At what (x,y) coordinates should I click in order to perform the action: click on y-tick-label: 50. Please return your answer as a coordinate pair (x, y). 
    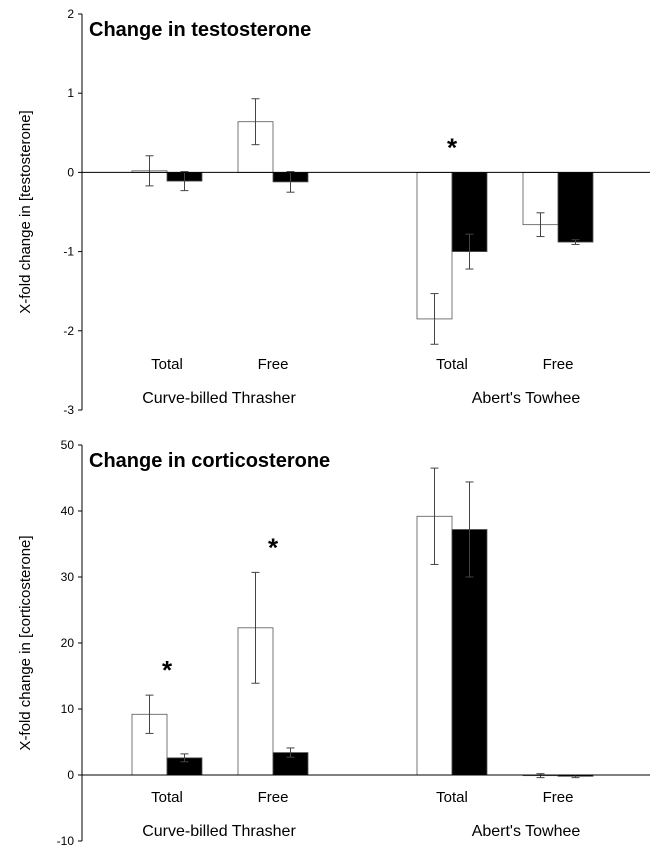
    Looking at the image, I should click on (68, 445).